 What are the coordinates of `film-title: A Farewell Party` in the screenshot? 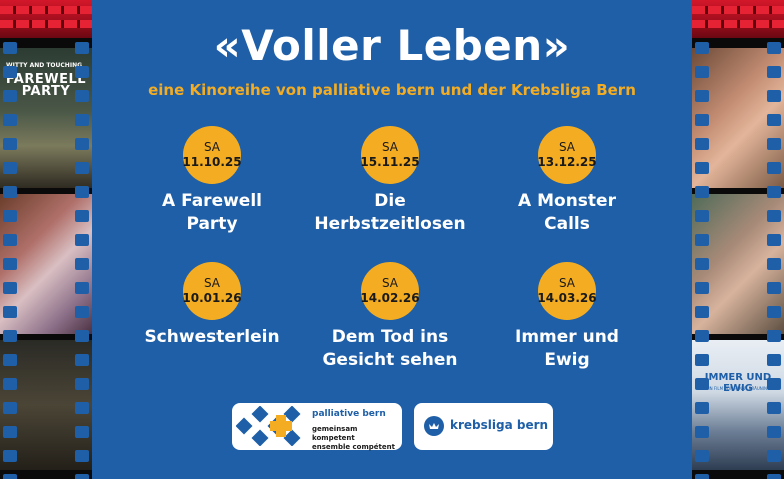 It's located at (212, 212).